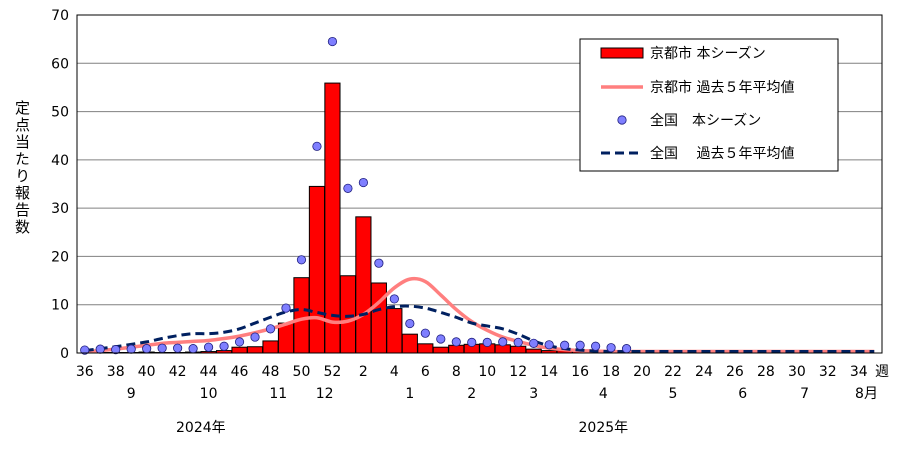  What do you see at coordinates (209, 372) in the screenshot?
I see `x-tick-label: 44` at bounding box center [209, 372].